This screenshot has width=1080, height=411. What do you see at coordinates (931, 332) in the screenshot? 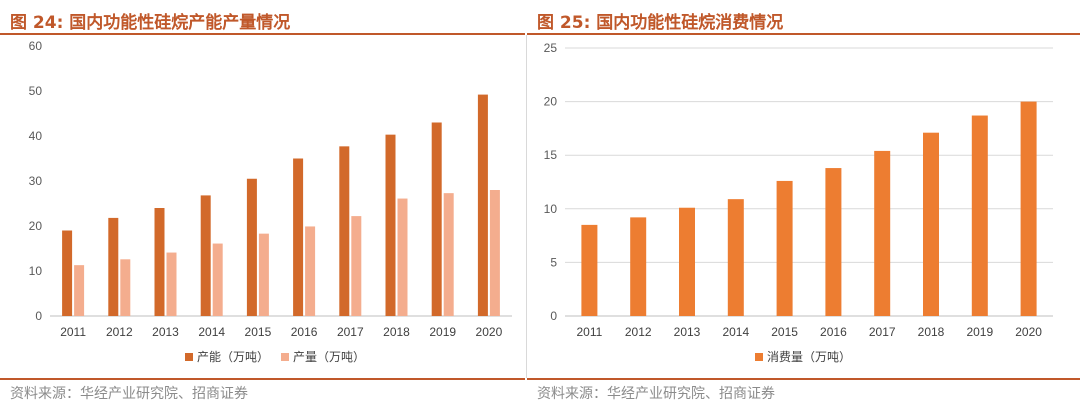
I see `right-x-tick-label: 2018` at bounding box center [931, 332].